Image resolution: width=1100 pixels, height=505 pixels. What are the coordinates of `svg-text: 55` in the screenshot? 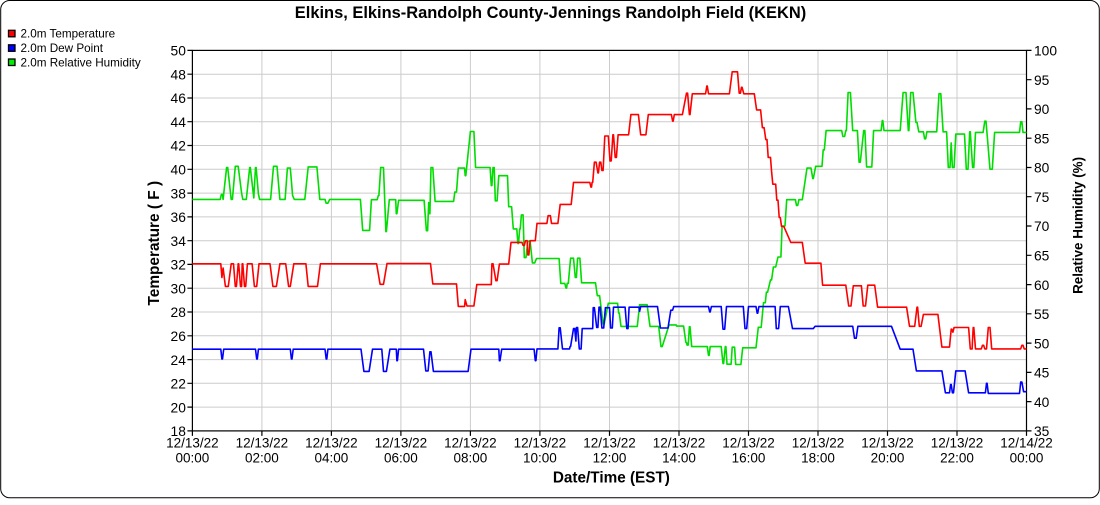 It's located at (1042, 314).